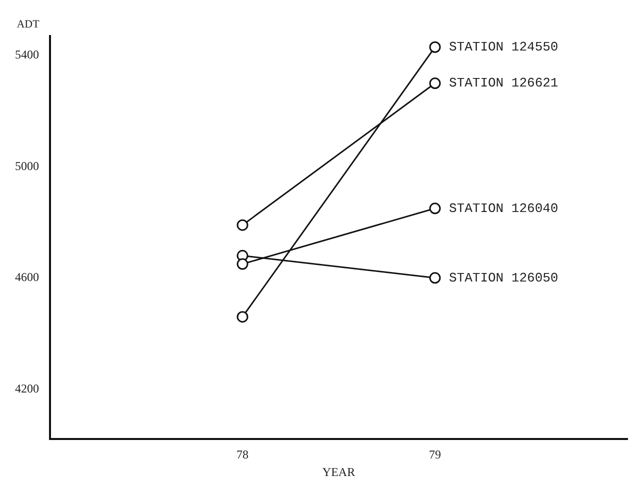 The height and width of the screenshot is (488, 642). What do you see at coordinates (503, 208) in the screenshot?
I see `series-label: STATION 126040` at bounding box center [503, 208].